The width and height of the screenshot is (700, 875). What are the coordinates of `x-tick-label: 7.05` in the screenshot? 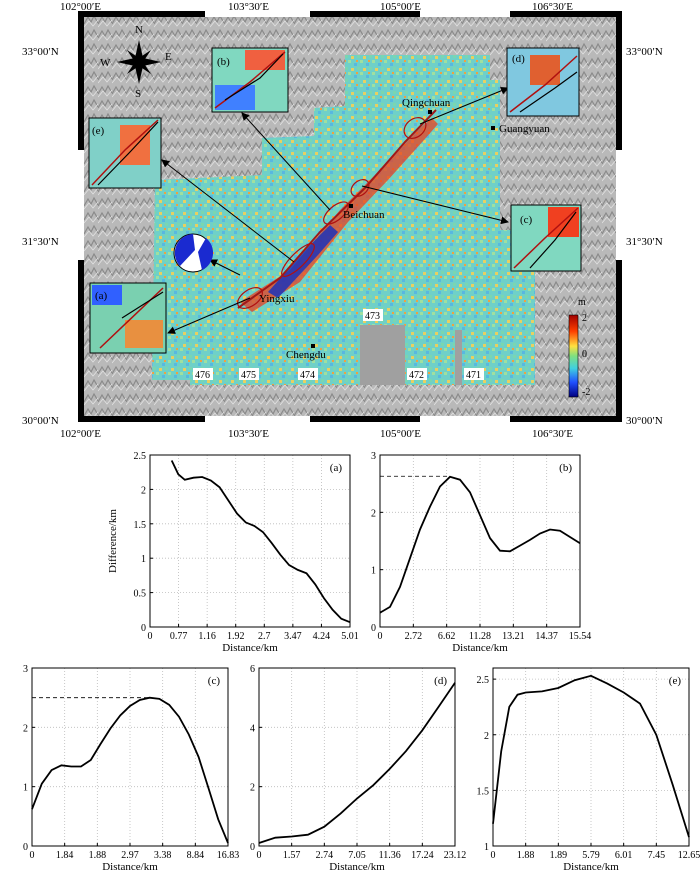 It's located at (357, 855).